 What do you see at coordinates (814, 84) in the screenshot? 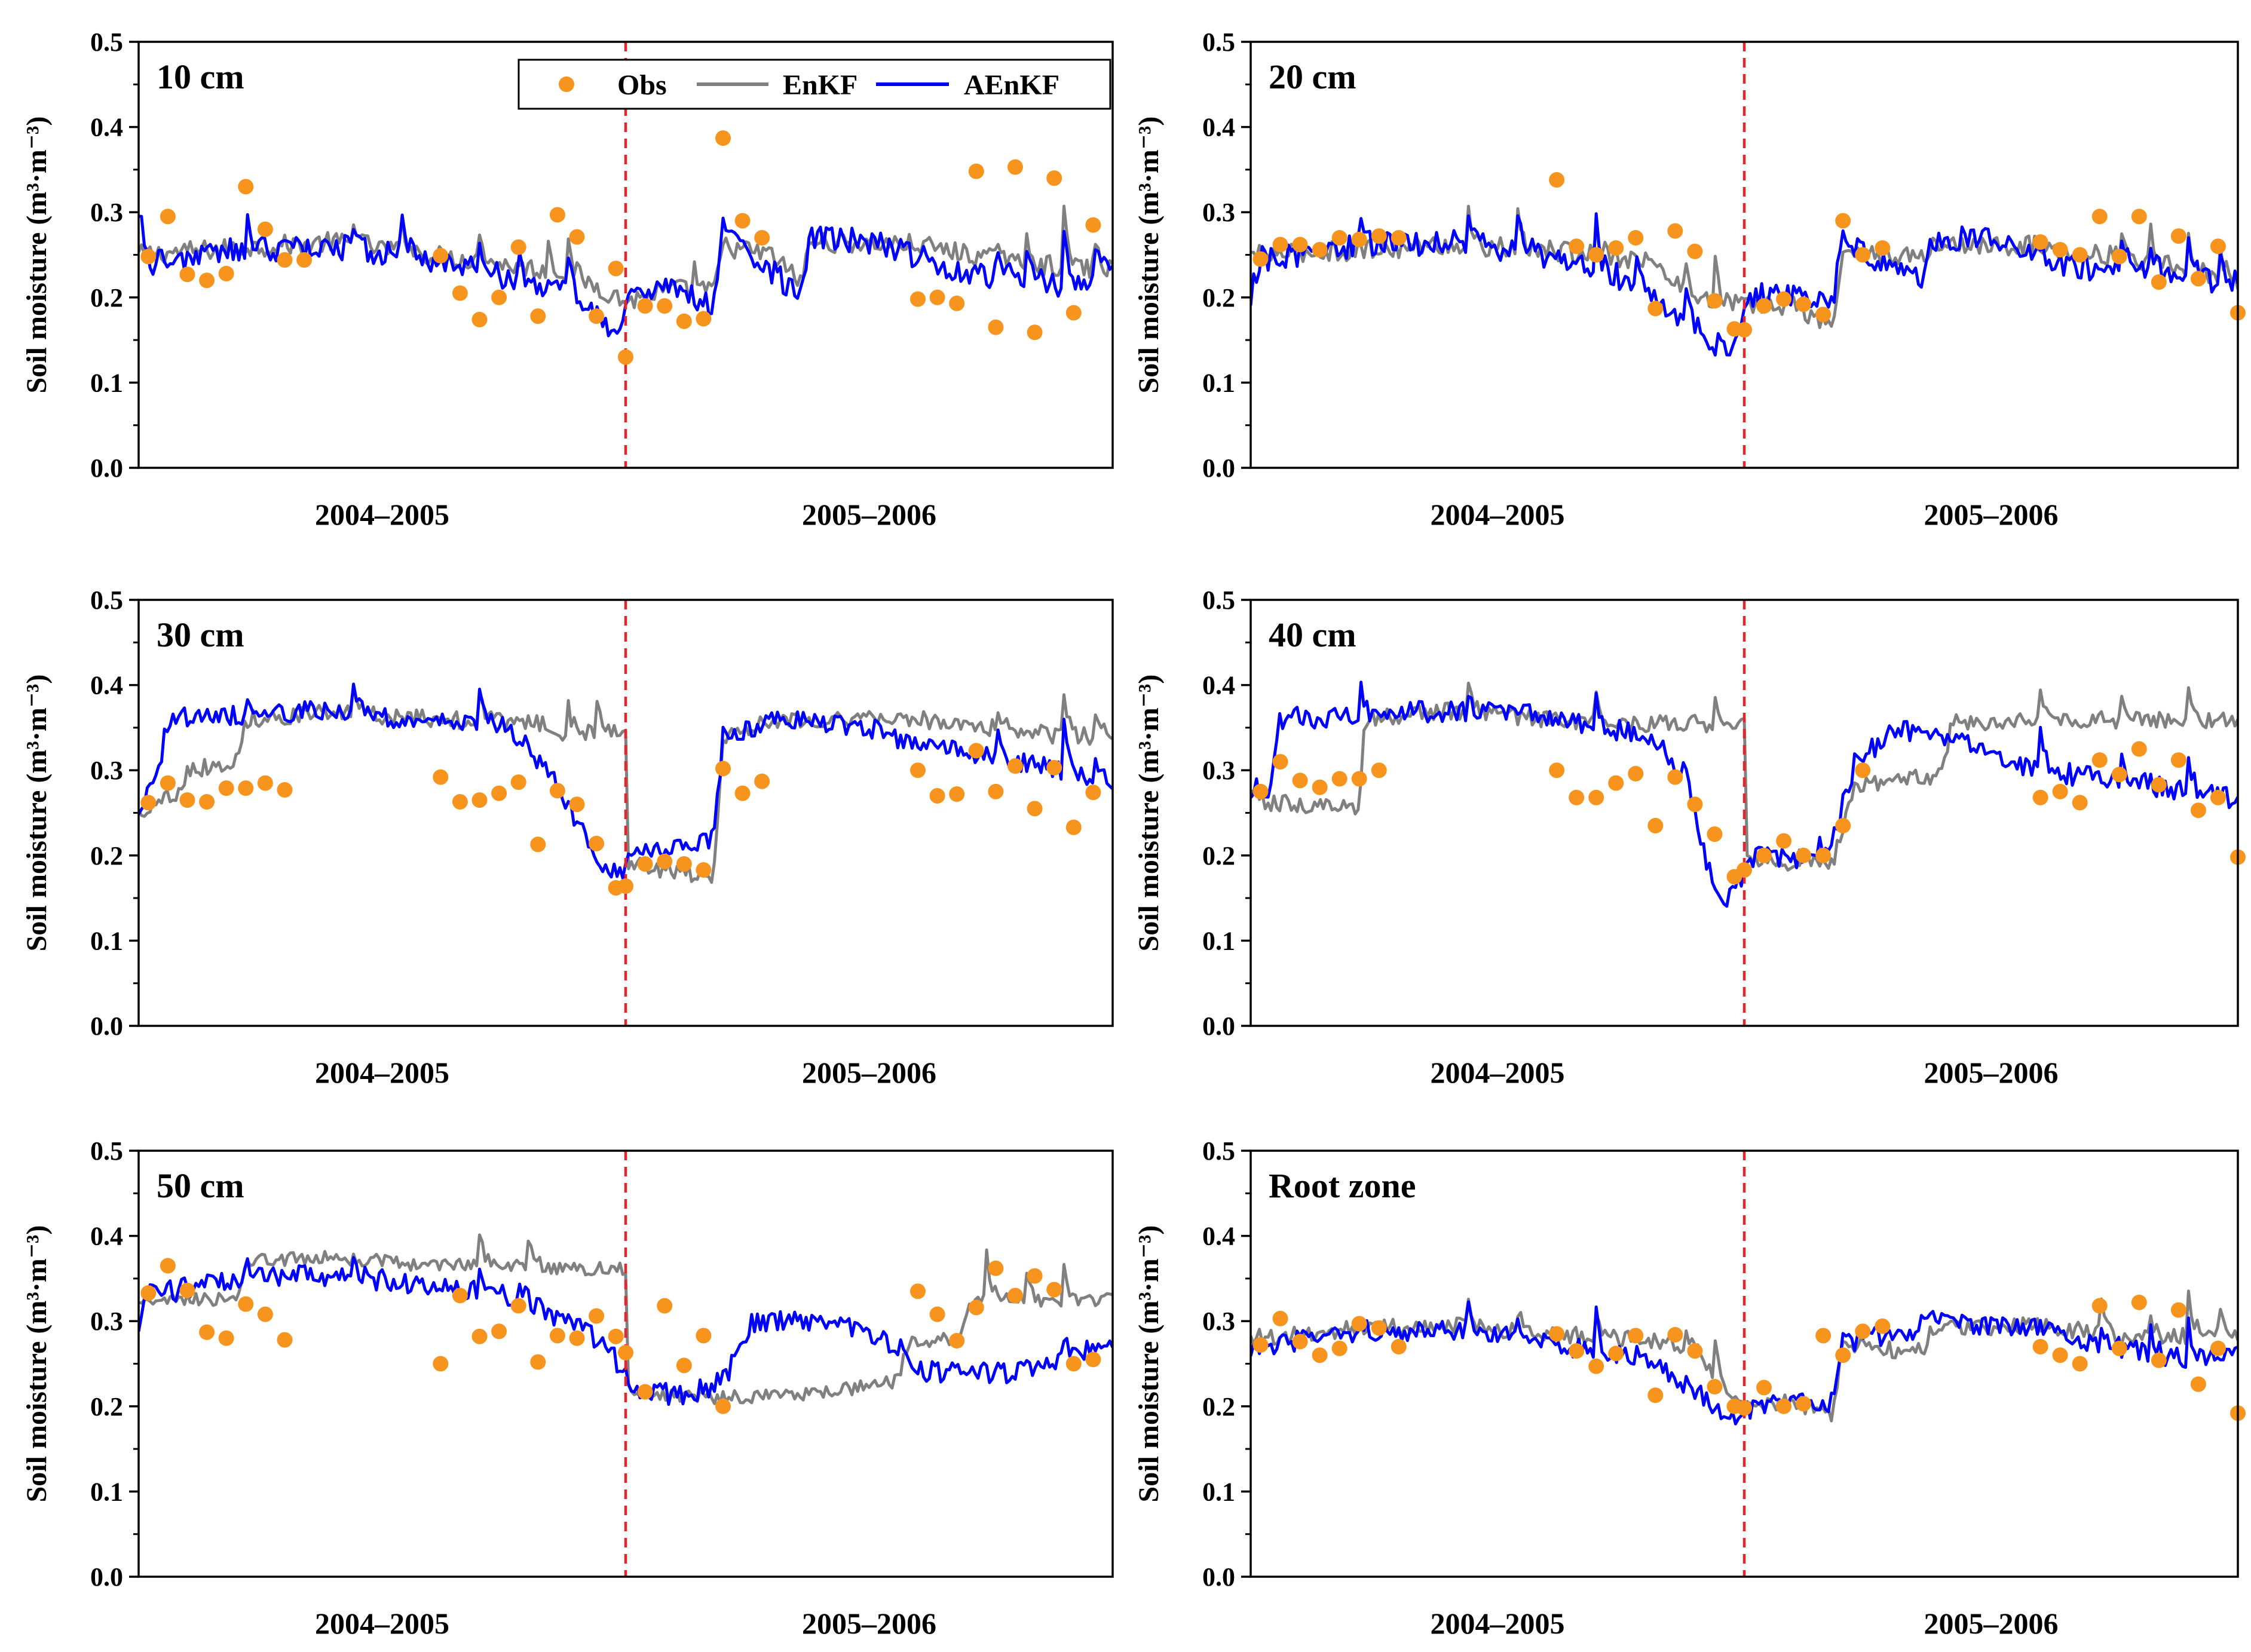
I see `legend-box` at bounding box center [814, 84].